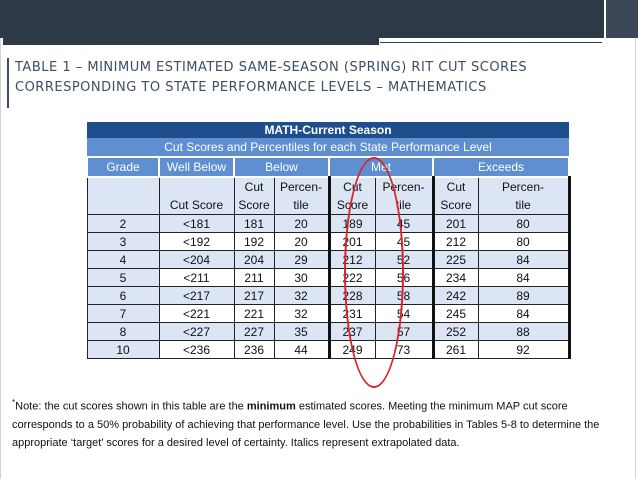  Describe the element at coordinates (196, 313) in the screenshot. I see `cell-well-below: <221` at that location.